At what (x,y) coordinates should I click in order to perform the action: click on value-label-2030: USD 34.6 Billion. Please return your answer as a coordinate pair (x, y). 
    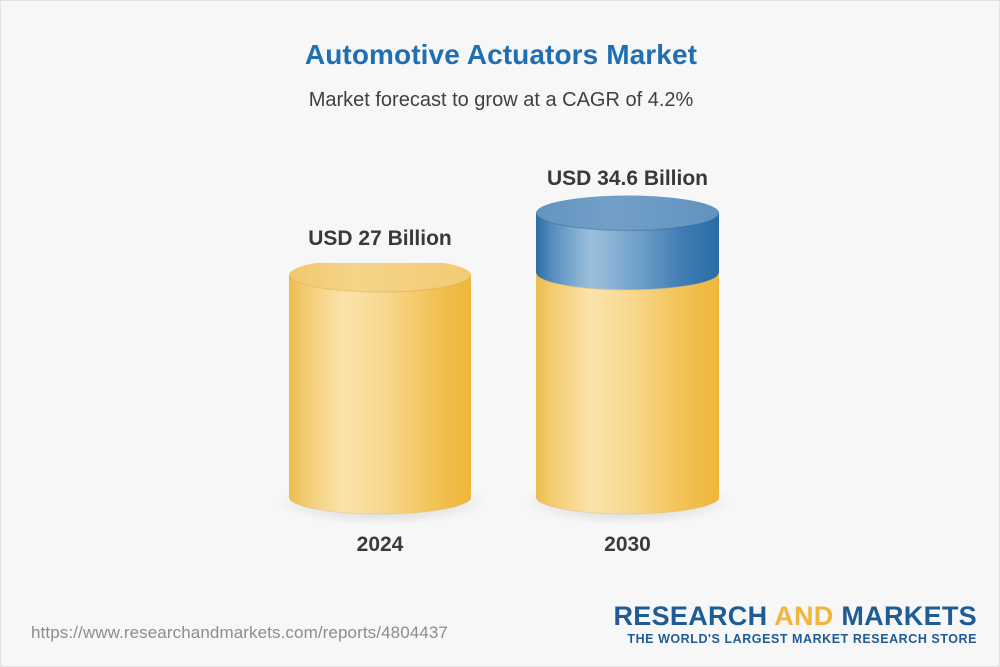
    Looking at the image, I should click on (627, 178).